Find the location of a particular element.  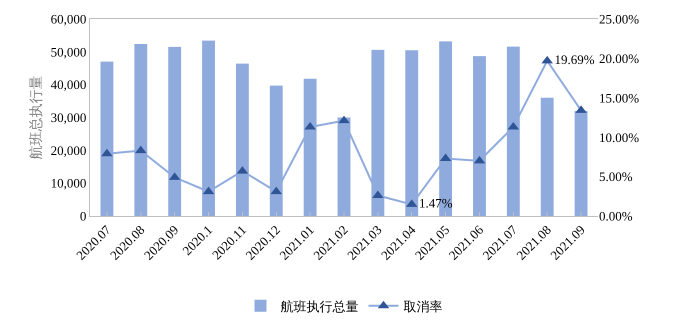

legend-label: 航班执行总量 is located at coordinates (319, 306).